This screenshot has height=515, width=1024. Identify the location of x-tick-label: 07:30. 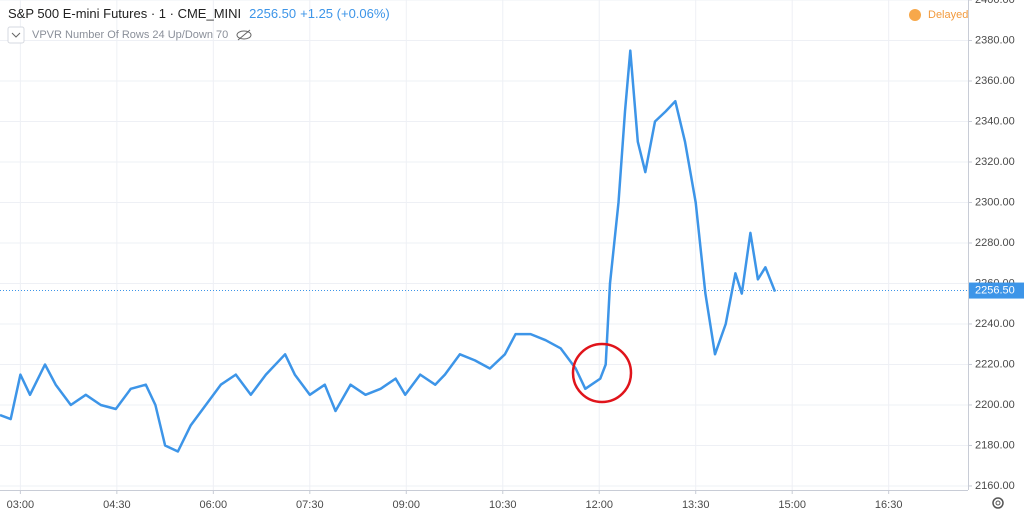
(310, 505).